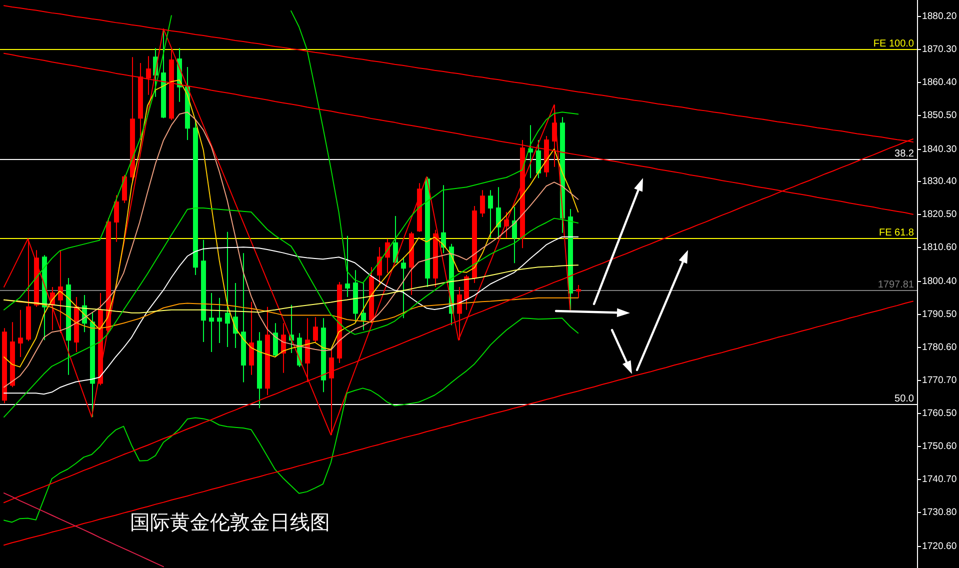  Describe the element at coordinates (230, 522) in the screenshot. I see `text: 国际黄金伦敦金日线图` at that location.